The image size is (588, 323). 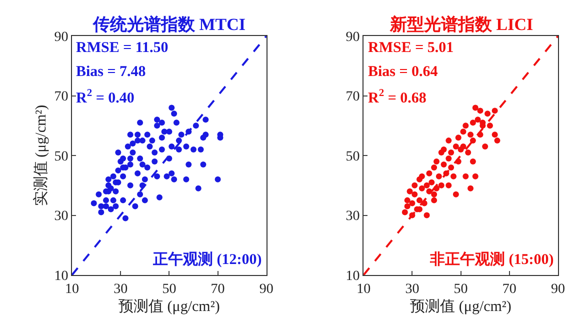 What do you see at coordinates (207, 259) in the screenshot?
I see `annotation: 正午观测 (12:00)` at bounding box center [207, 259].